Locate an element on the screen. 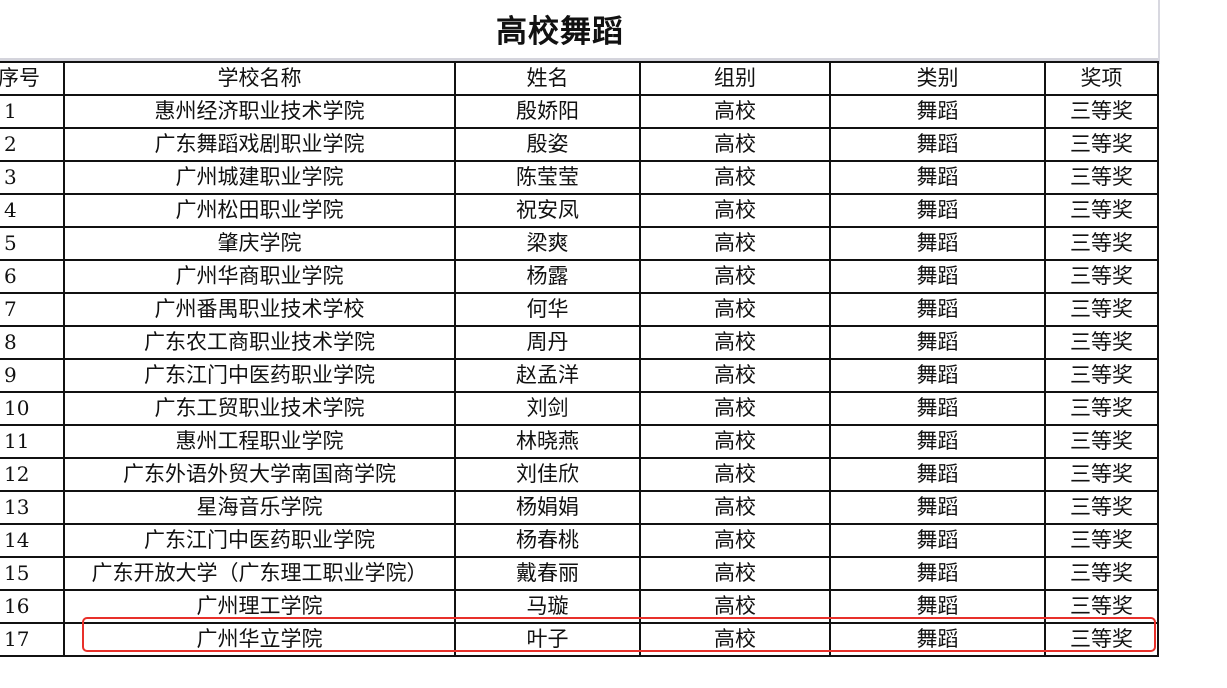 The width and height of the screenshot is (1227, 688). row-index: 3 is located at coordinates (32, 177).